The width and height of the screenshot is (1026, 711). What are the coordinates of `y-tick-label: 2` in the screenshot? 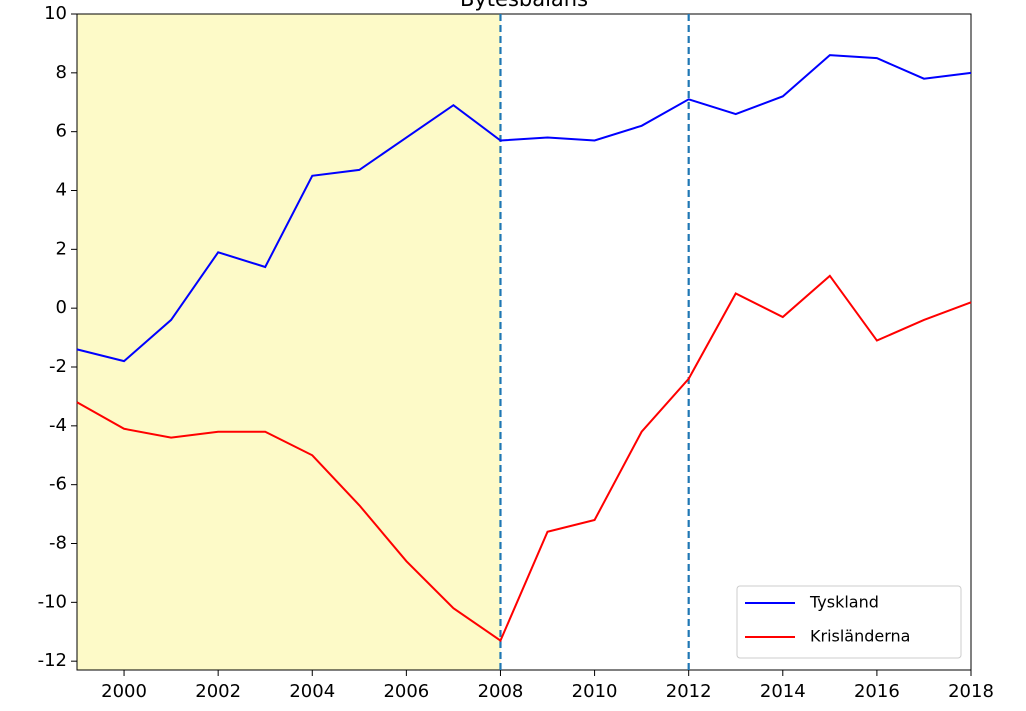 It's located at (61, 248).